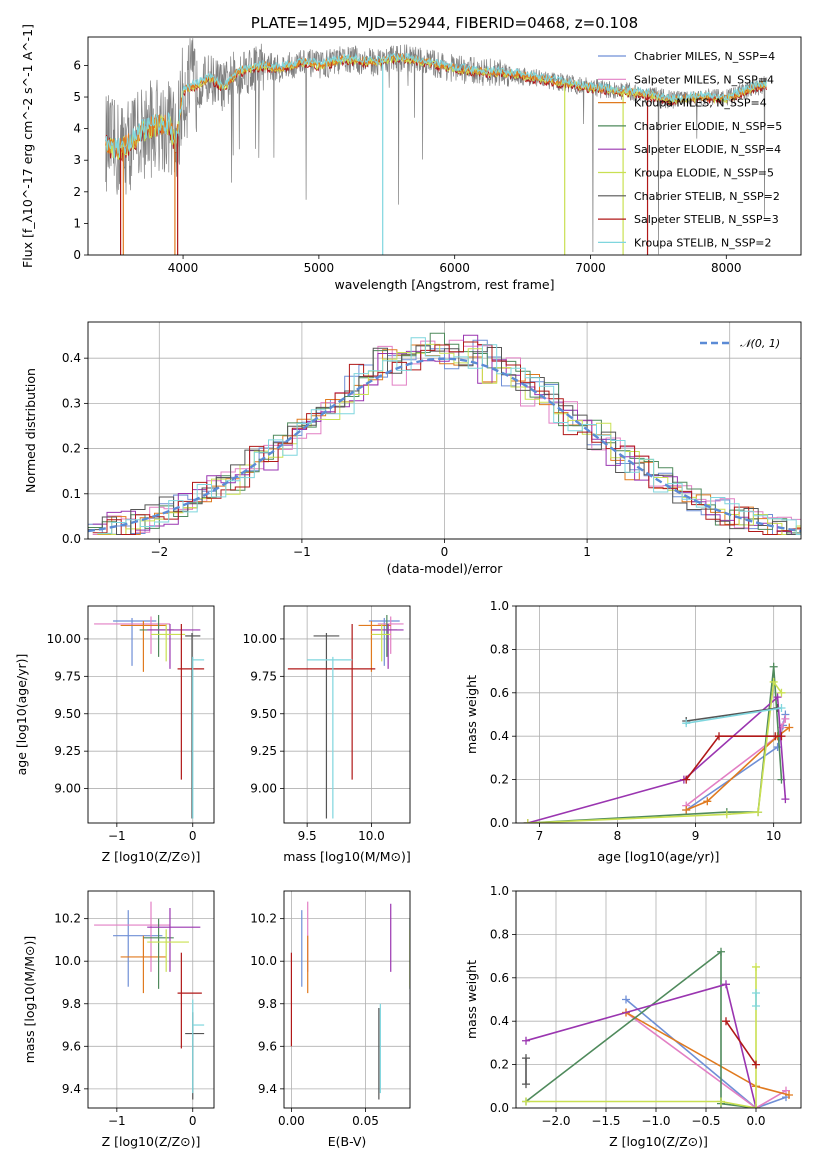 The height and width of the screenshot is (1170, 819). What do you see at coordinates (499, 934) in the screenshot?
I see `y-tick-label: 0.8` at bounding box center [499, 934].